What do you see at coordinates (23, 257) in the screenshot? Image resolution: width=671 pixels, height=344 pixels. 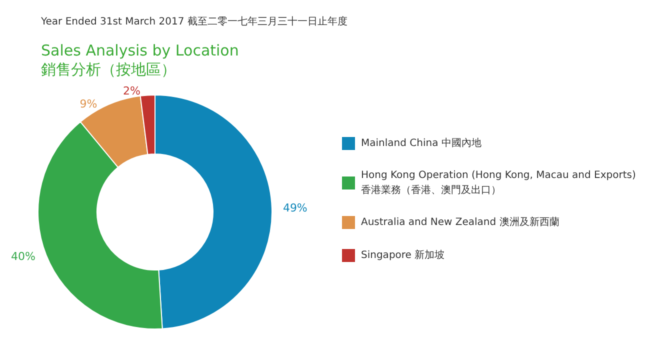 I see `data-label: 40%` at bounding box center [23, 257].